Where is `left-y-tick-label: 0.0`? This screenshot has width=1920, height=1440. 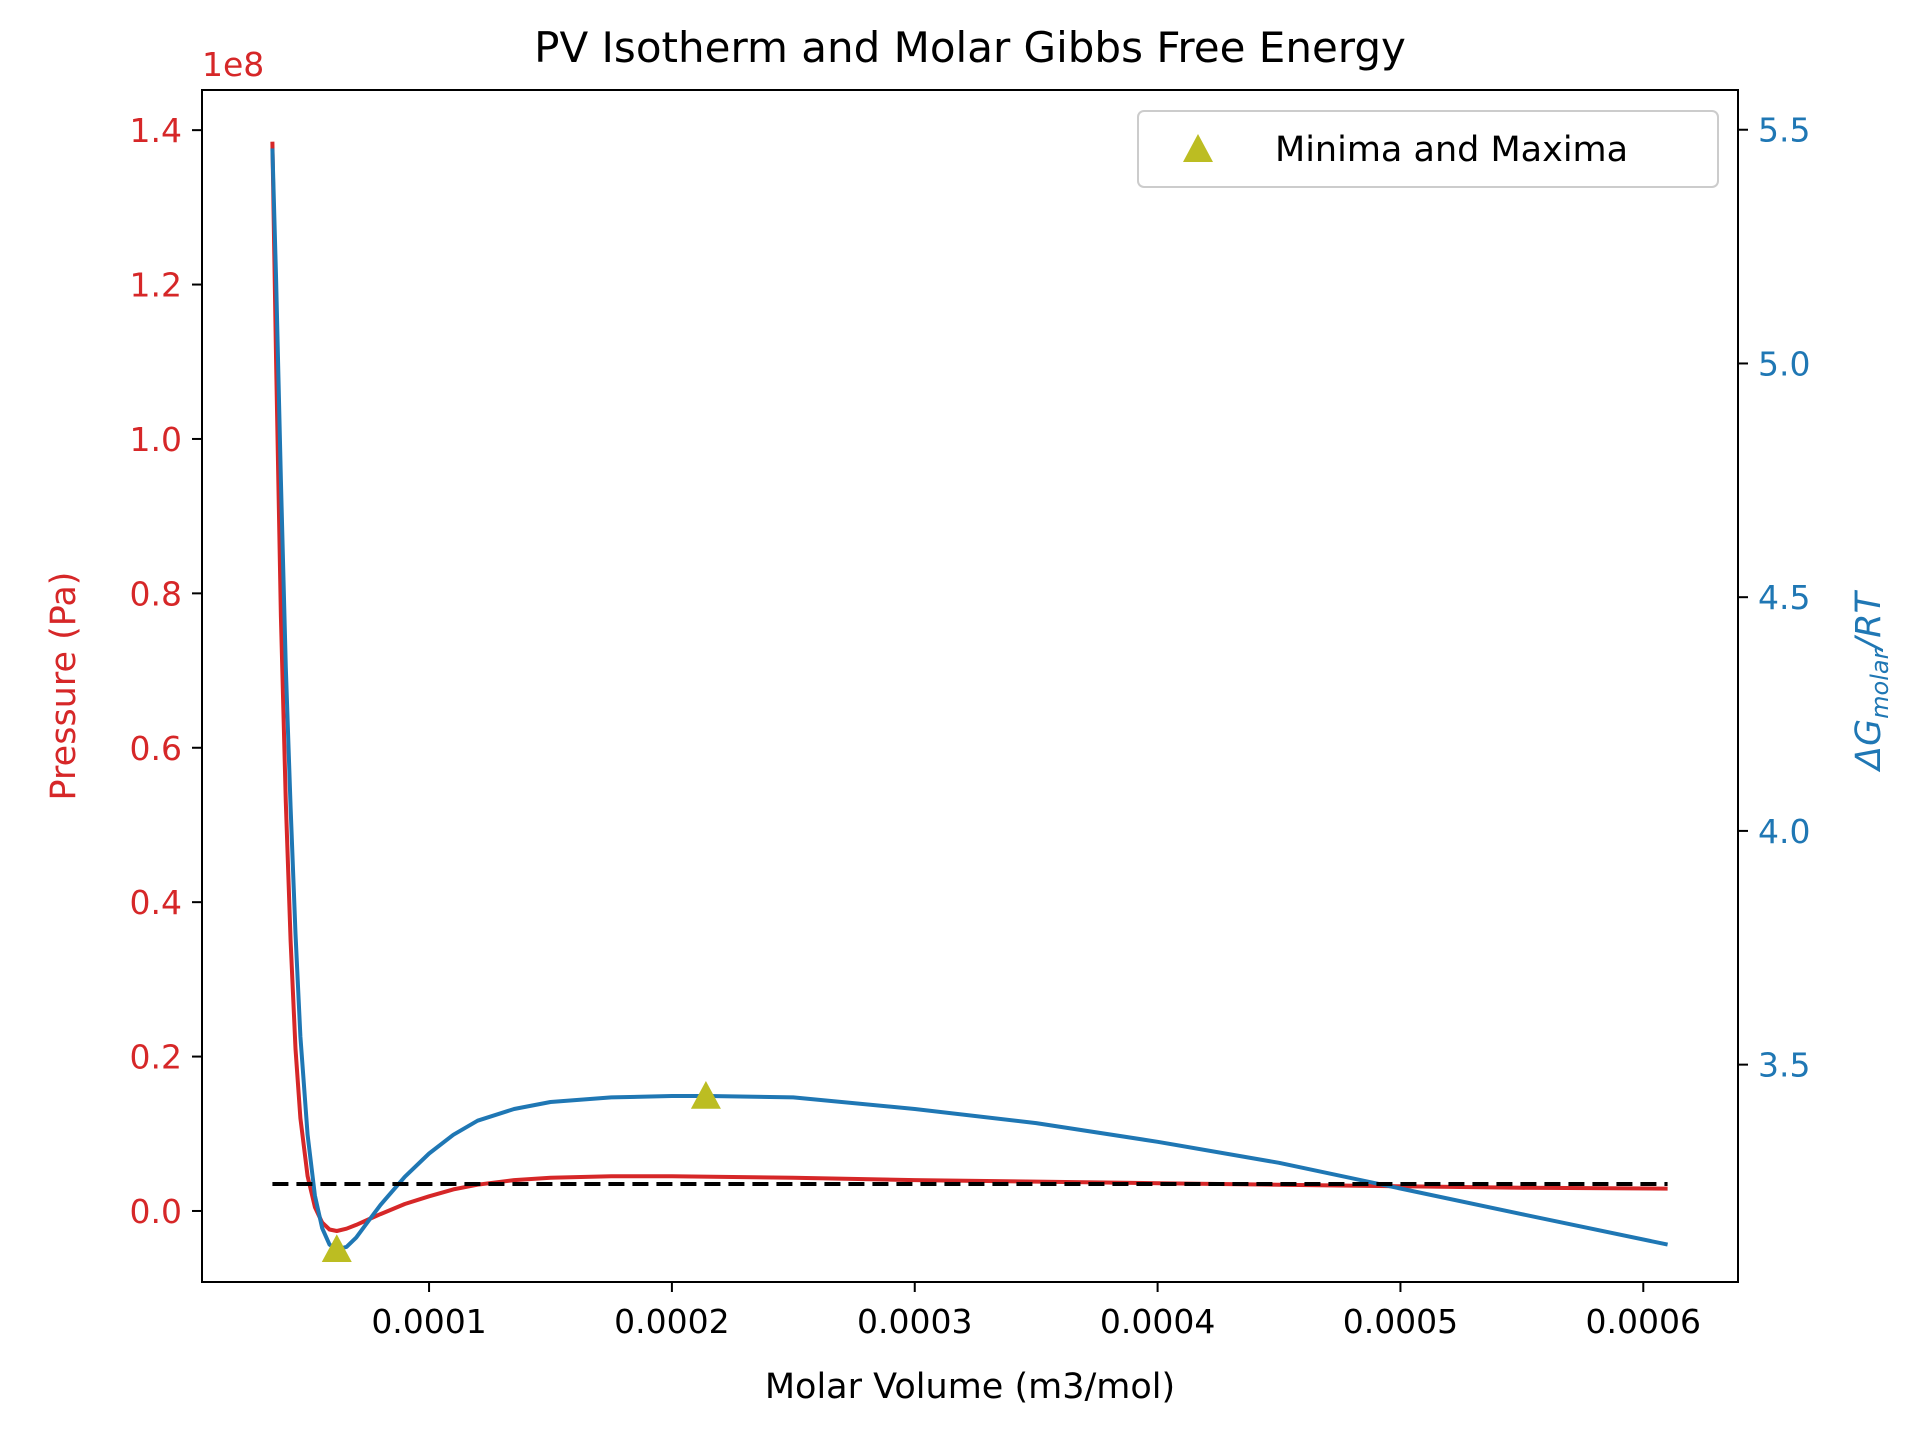 left-y-tick-label: 0.0 is located at coordinates (156, 1211).